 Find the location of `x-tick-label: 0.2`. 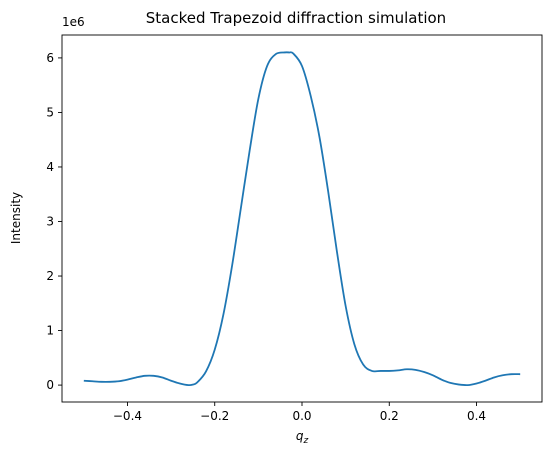

x-tick-label: 0.2 is located at coordinates (389, 416).